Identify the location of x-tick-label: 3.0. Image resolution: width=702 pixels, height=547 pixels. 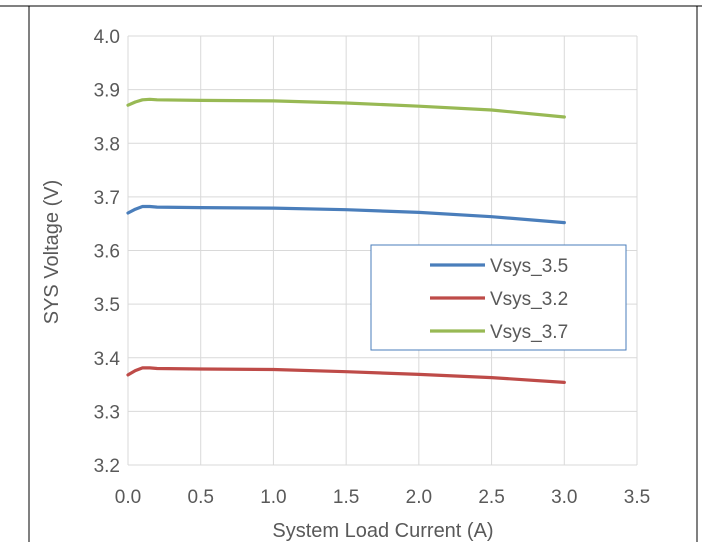
(564, 497).